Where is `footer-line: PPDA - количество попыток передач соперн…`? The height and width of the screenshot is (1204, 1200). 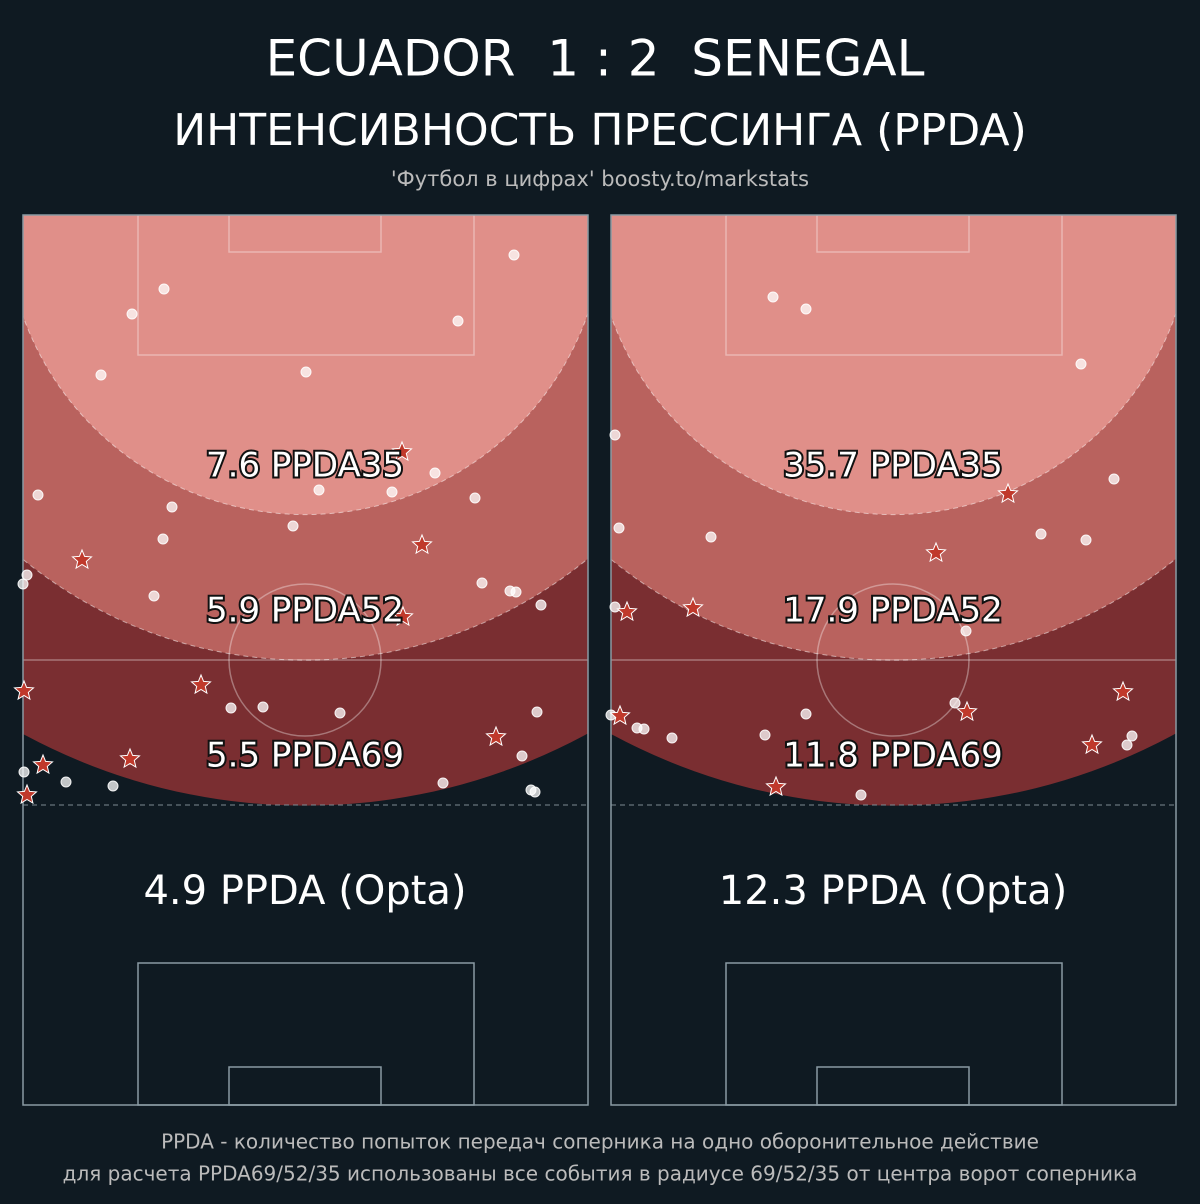 footer-line: PPDA - количество попыток передач соперн… is located at coordinates (600, 1142).